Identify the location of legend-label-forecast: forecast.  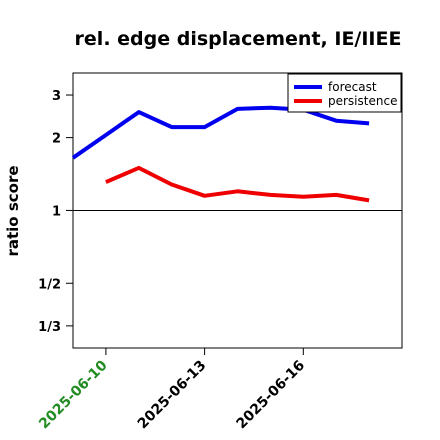
(352, 87).